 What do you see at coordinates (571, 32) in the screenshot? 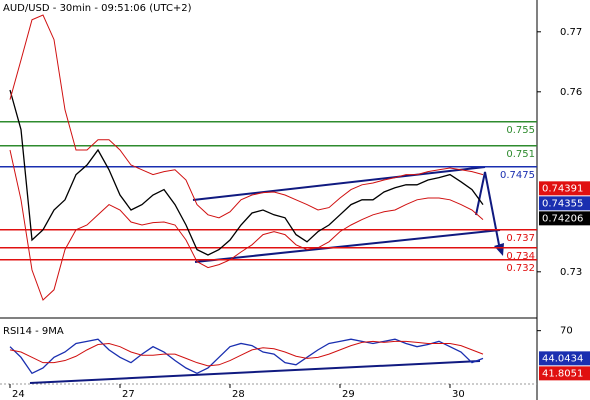
I see `y-tick-label: 0.77` at bounding box center [571, 32].